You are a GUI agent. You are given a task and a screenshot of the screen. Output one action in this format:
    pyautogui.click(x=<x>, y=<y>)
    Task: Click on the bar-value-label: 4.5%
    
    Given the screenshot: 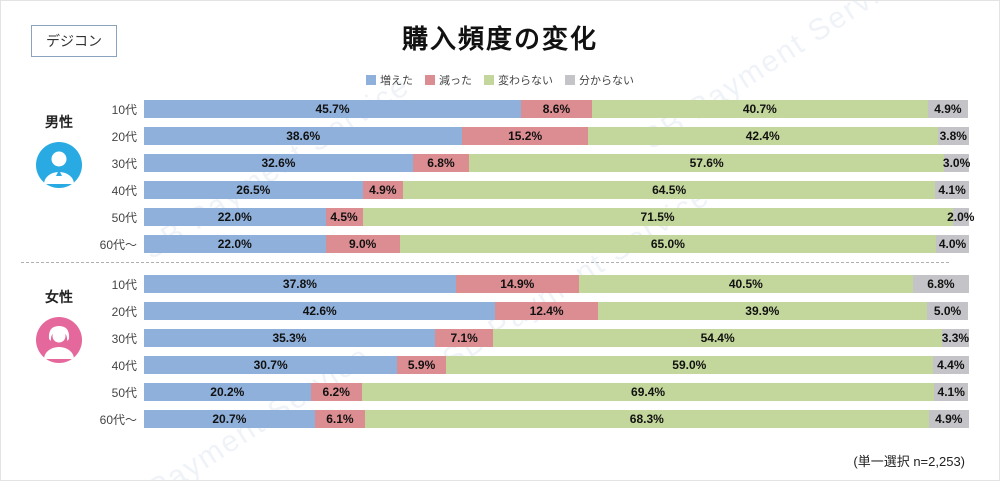 What is the action you would take?
    pyautogui.click(x=344, y=217)
    